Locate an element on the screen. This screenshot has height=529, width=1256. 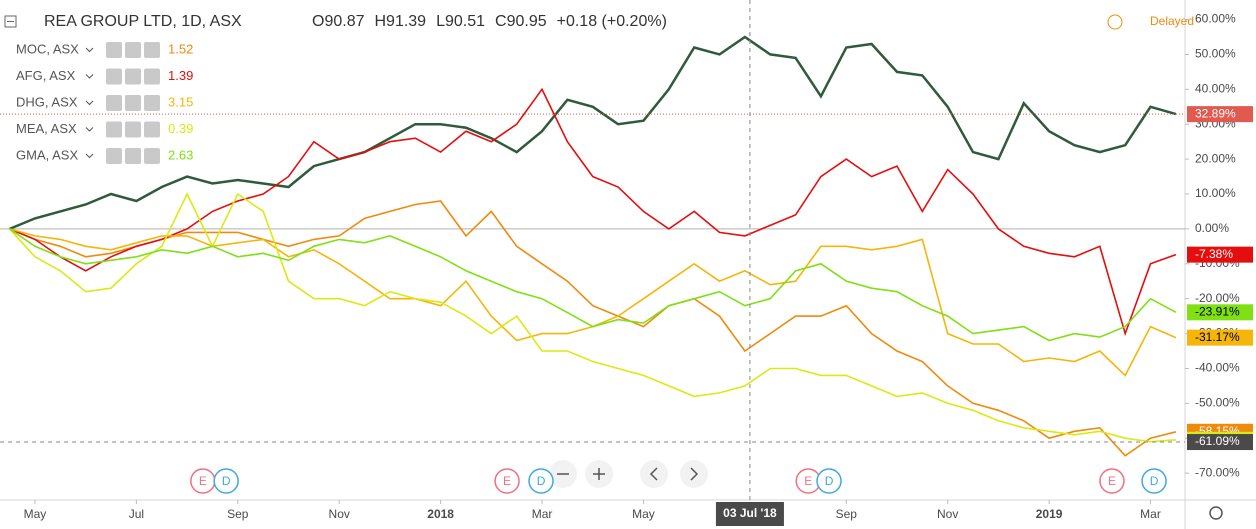
settings-icon is located at coordinates (1216, 513).